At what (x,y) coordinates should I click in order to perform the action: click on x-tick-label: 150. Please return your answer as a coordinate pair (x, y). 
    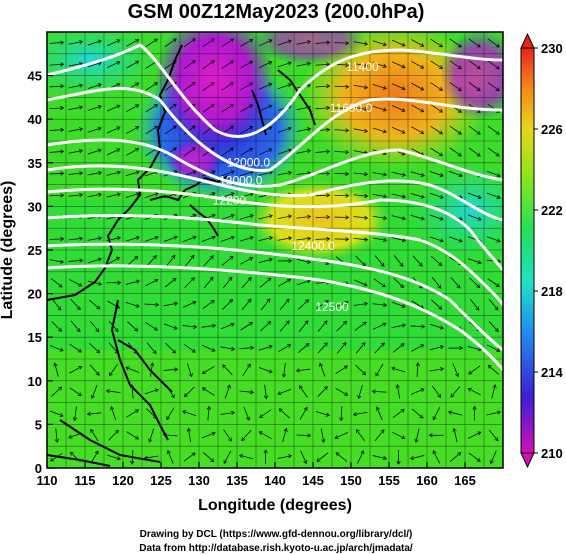
    Looking at the image, I should click on (351, 480).